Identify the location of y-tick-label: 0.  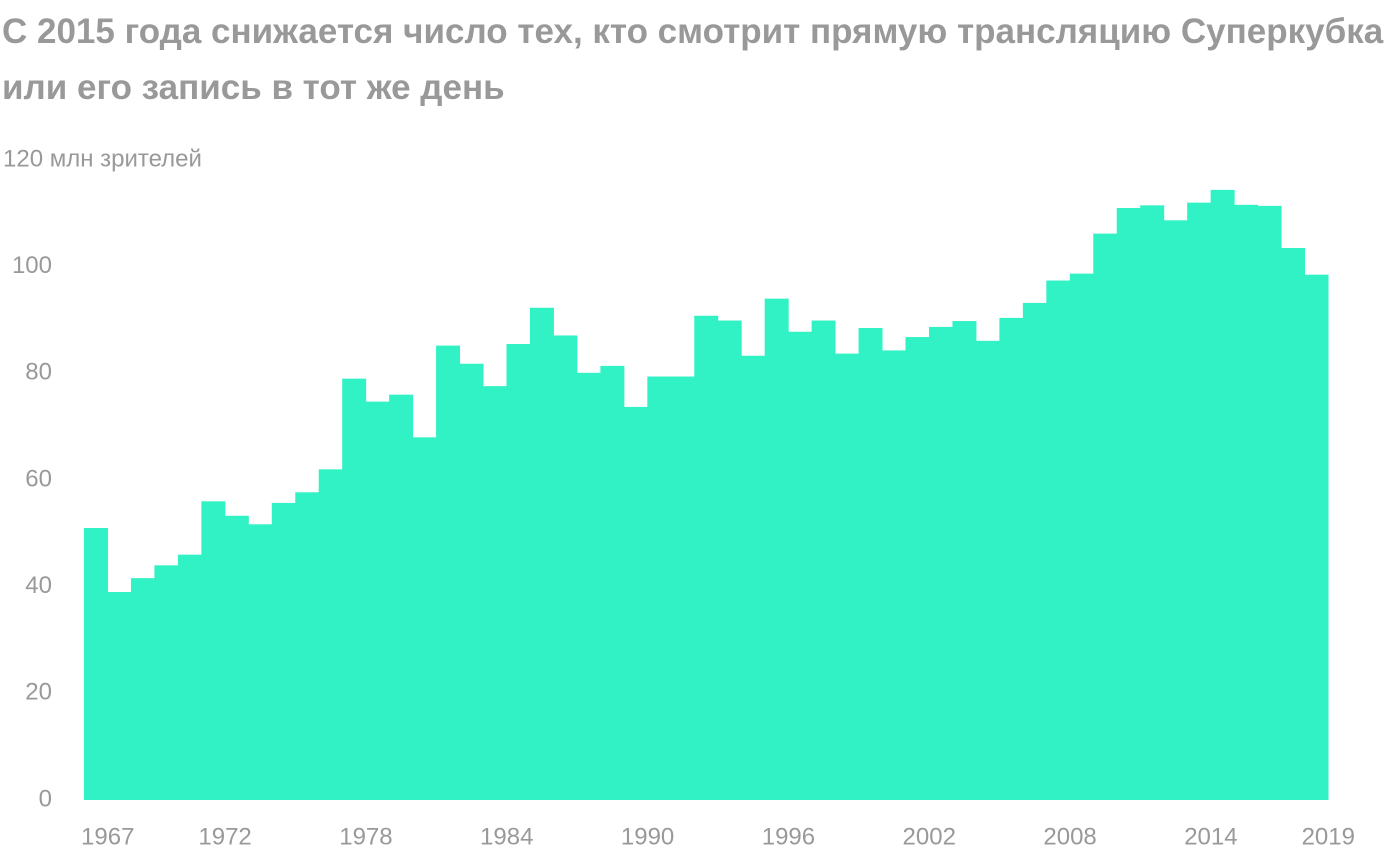
(45, 798).